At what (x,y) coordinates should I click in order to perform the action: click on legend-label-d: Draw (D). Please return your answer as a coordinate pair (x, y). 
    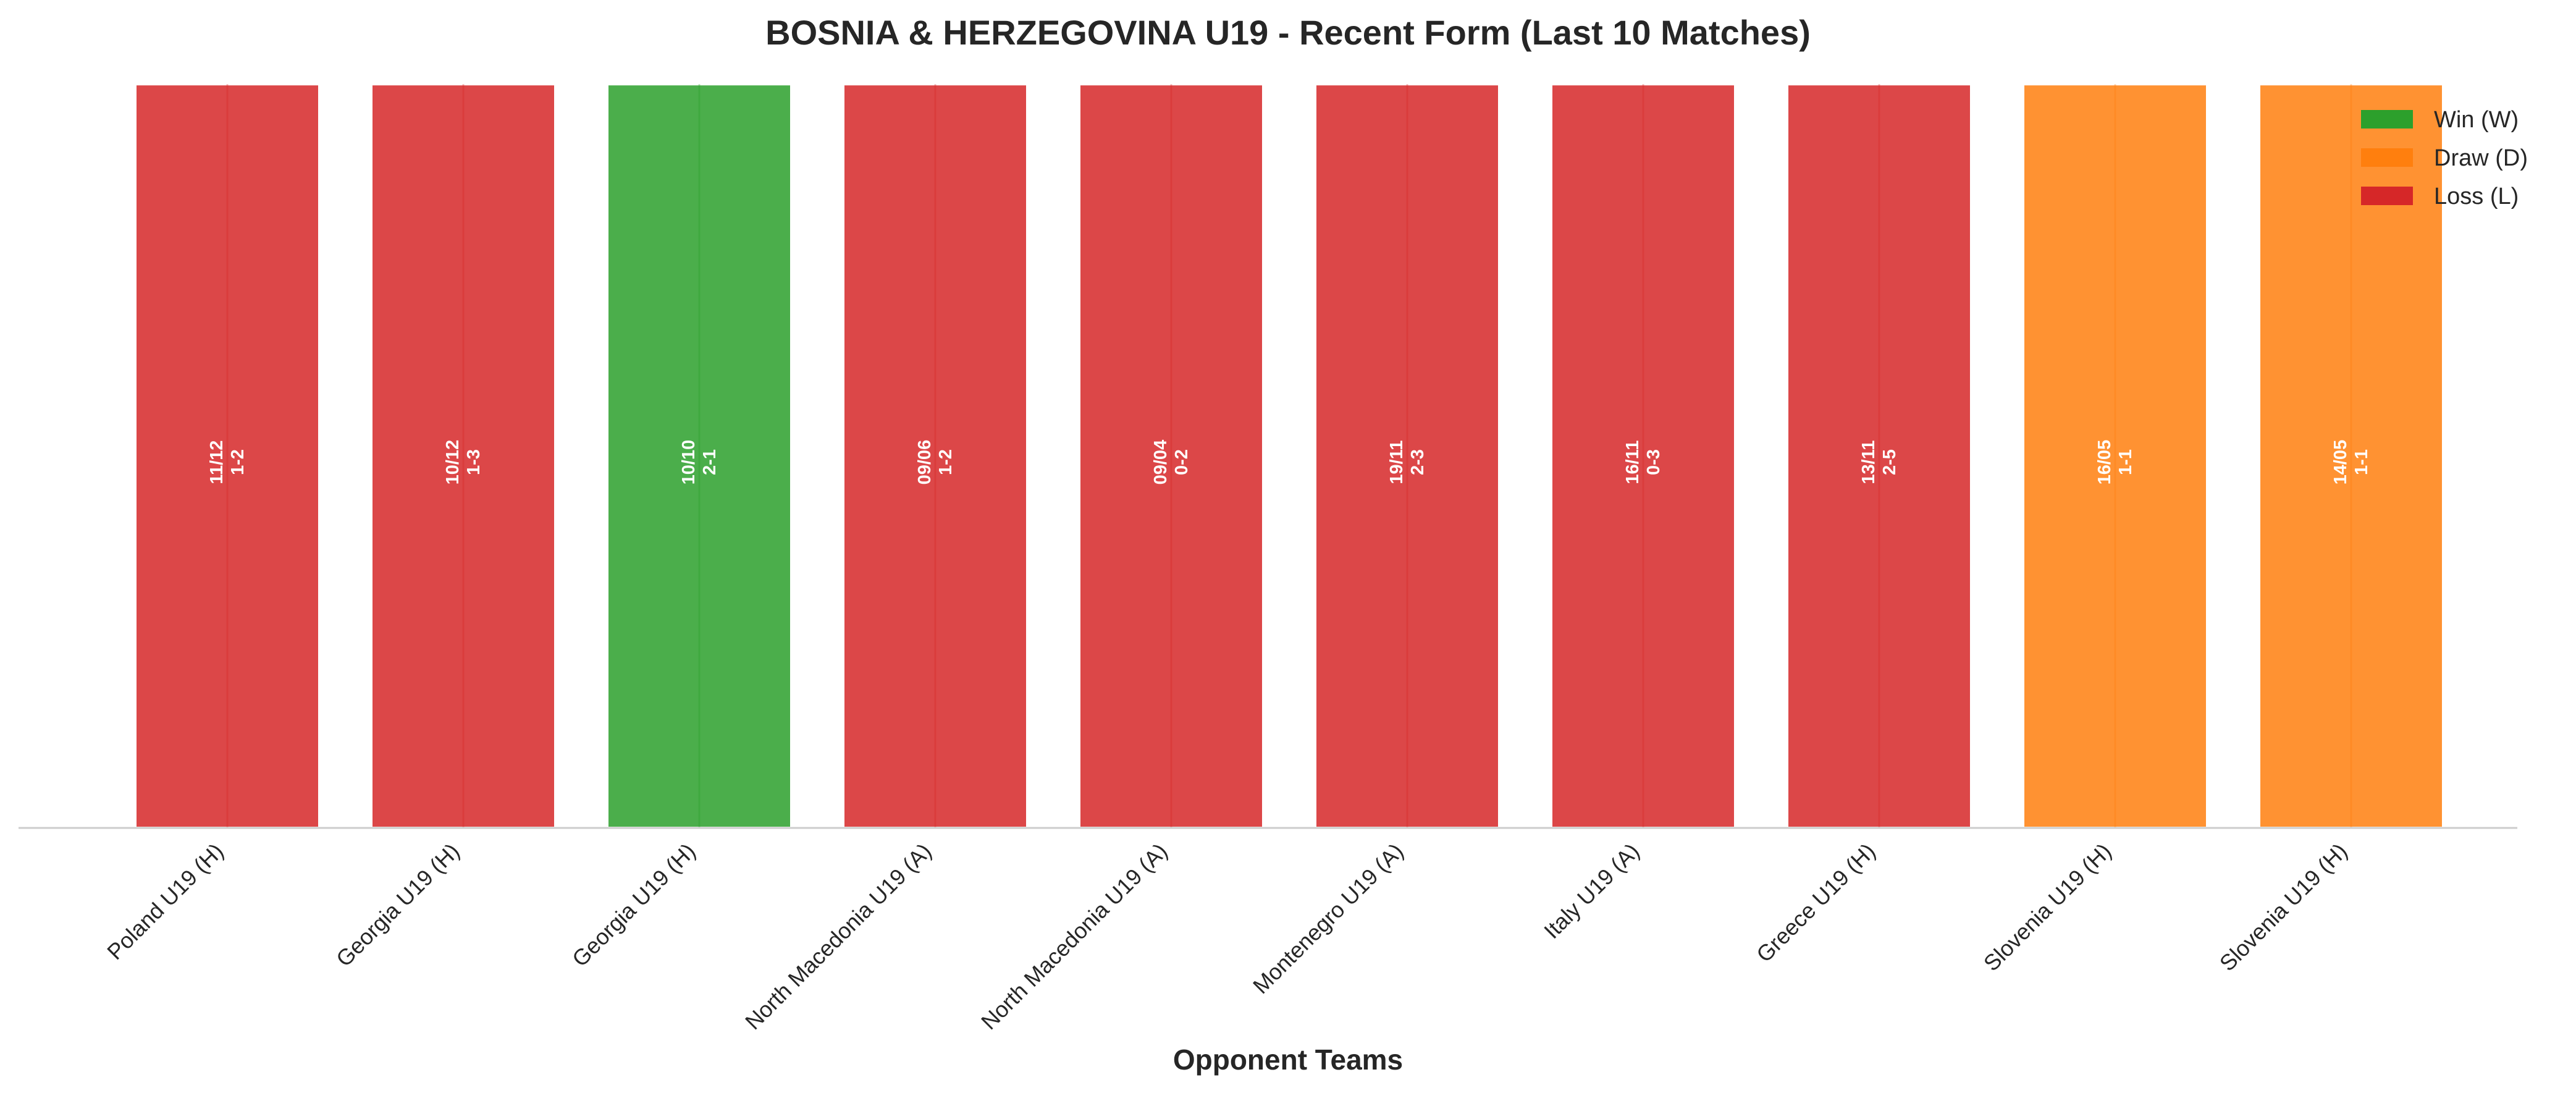
    Looking at the image, I should click on (2481, 158).